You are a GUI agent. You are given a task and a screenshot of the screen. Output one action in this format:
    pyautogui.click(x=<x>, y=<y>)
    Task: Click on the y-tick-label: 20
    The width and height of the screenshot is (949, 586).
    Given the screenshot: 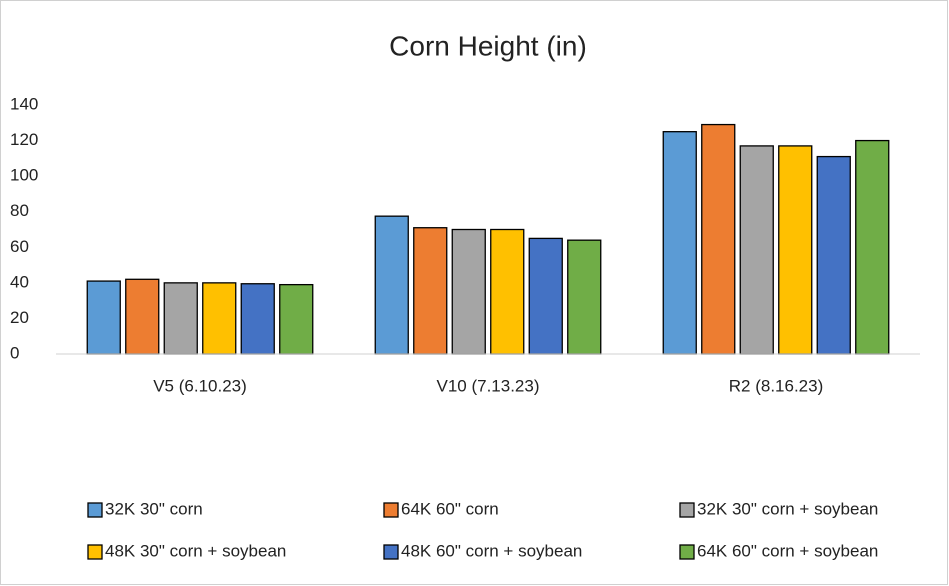 What is the action you would take?
    pyautogui.click(x=19, y=317)
    